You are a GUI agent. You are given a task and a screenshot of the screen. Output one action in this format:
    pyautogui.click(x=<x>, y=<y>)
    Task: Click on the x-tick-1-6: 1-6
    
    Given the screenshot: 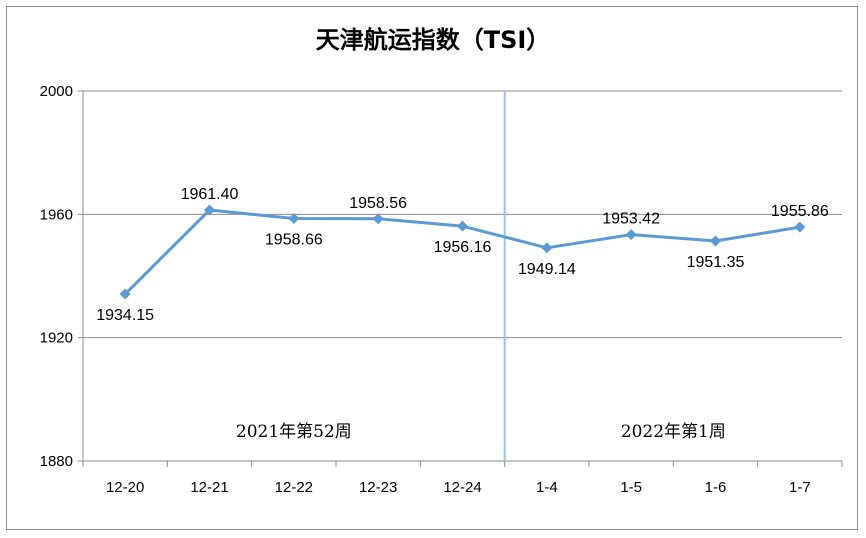 What is the action you would take?
    pyautogui.click(x=716, y=487)
    